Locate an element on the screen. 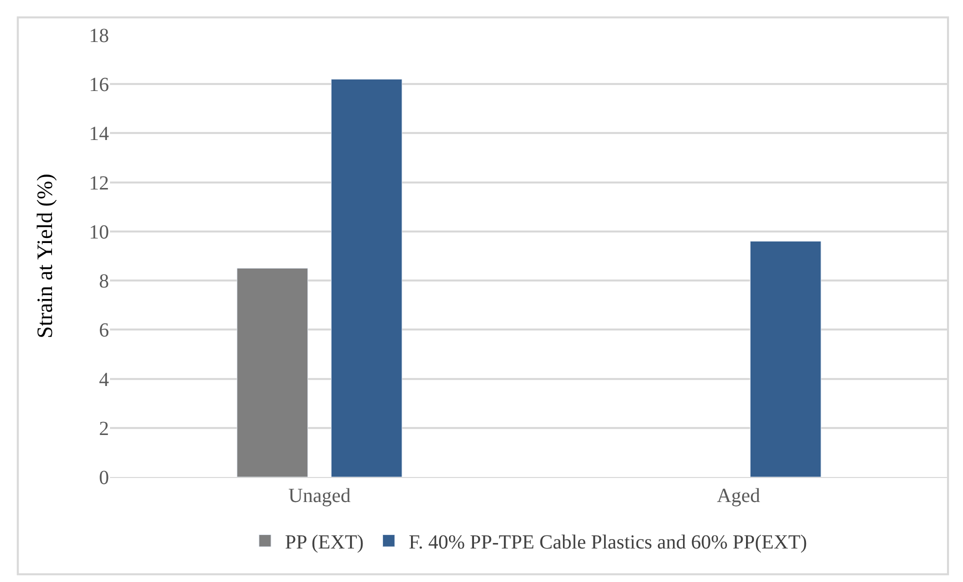 This screenshot has width=963, height=582. y-tick-label: 2 is located at coordinates (104, 429).